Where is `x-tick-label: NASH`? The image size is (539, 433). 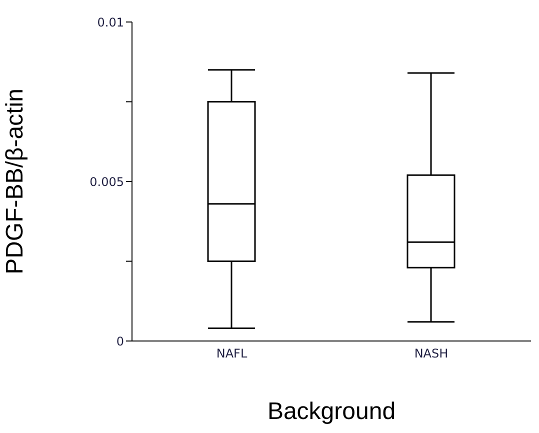 x-tick-label: NASH is located at coordinates (431, 353).